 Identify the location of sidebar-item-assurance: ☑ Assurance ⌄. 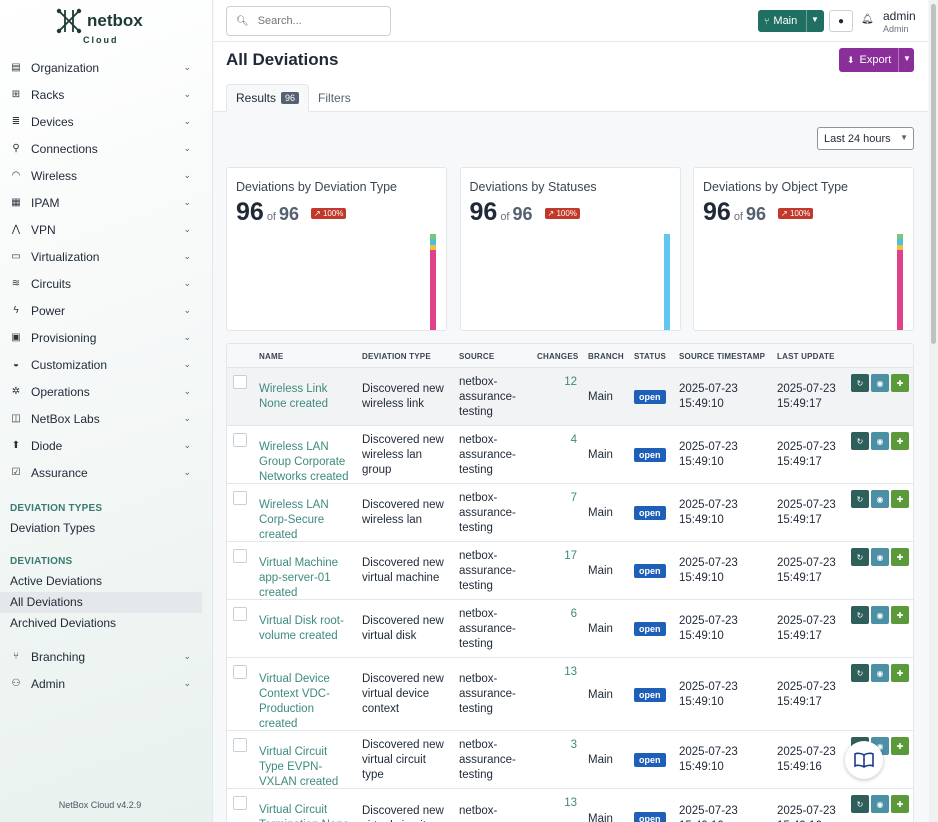
(106, 472).